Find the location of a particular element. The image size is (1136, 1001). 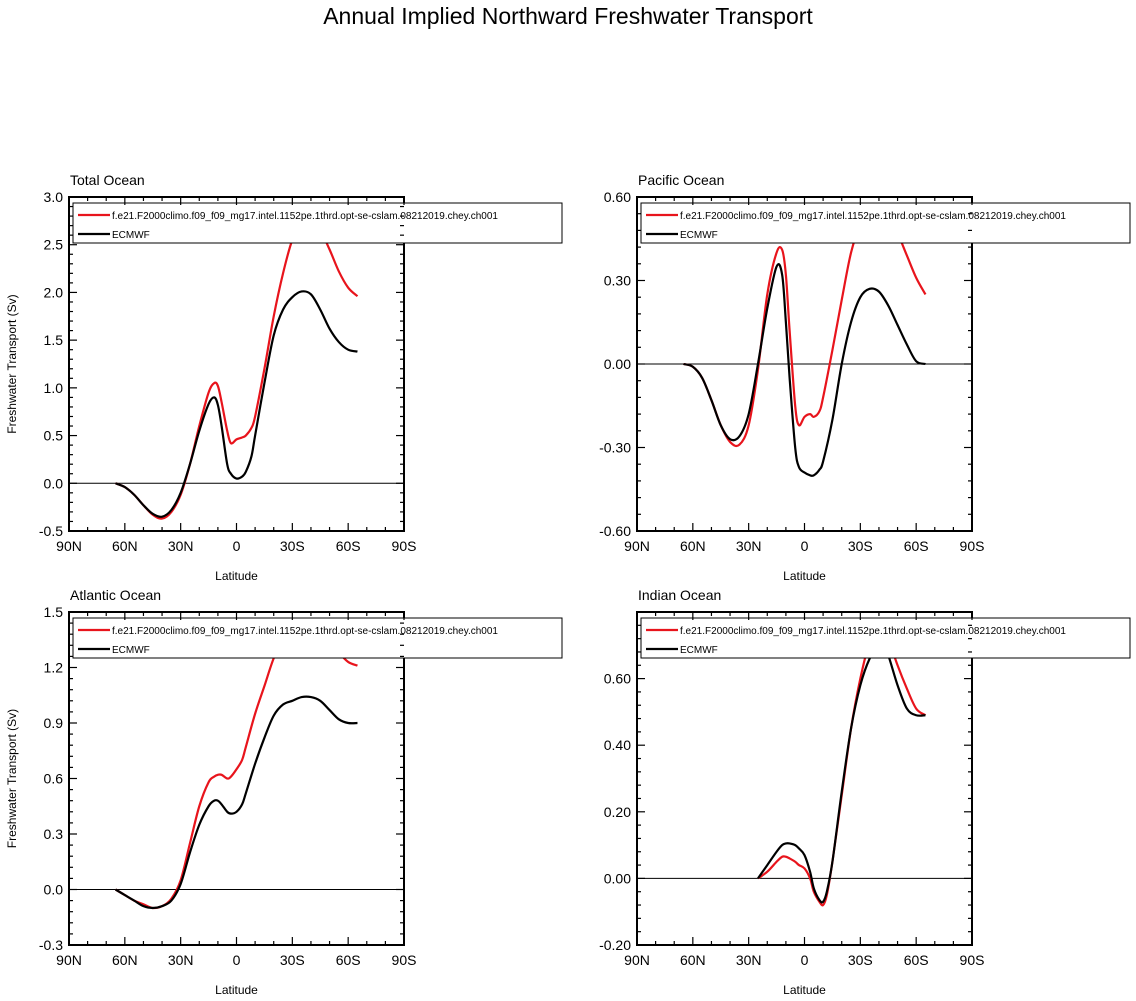

y-tick-label: 2.0 is located at coordinates (54, 292).